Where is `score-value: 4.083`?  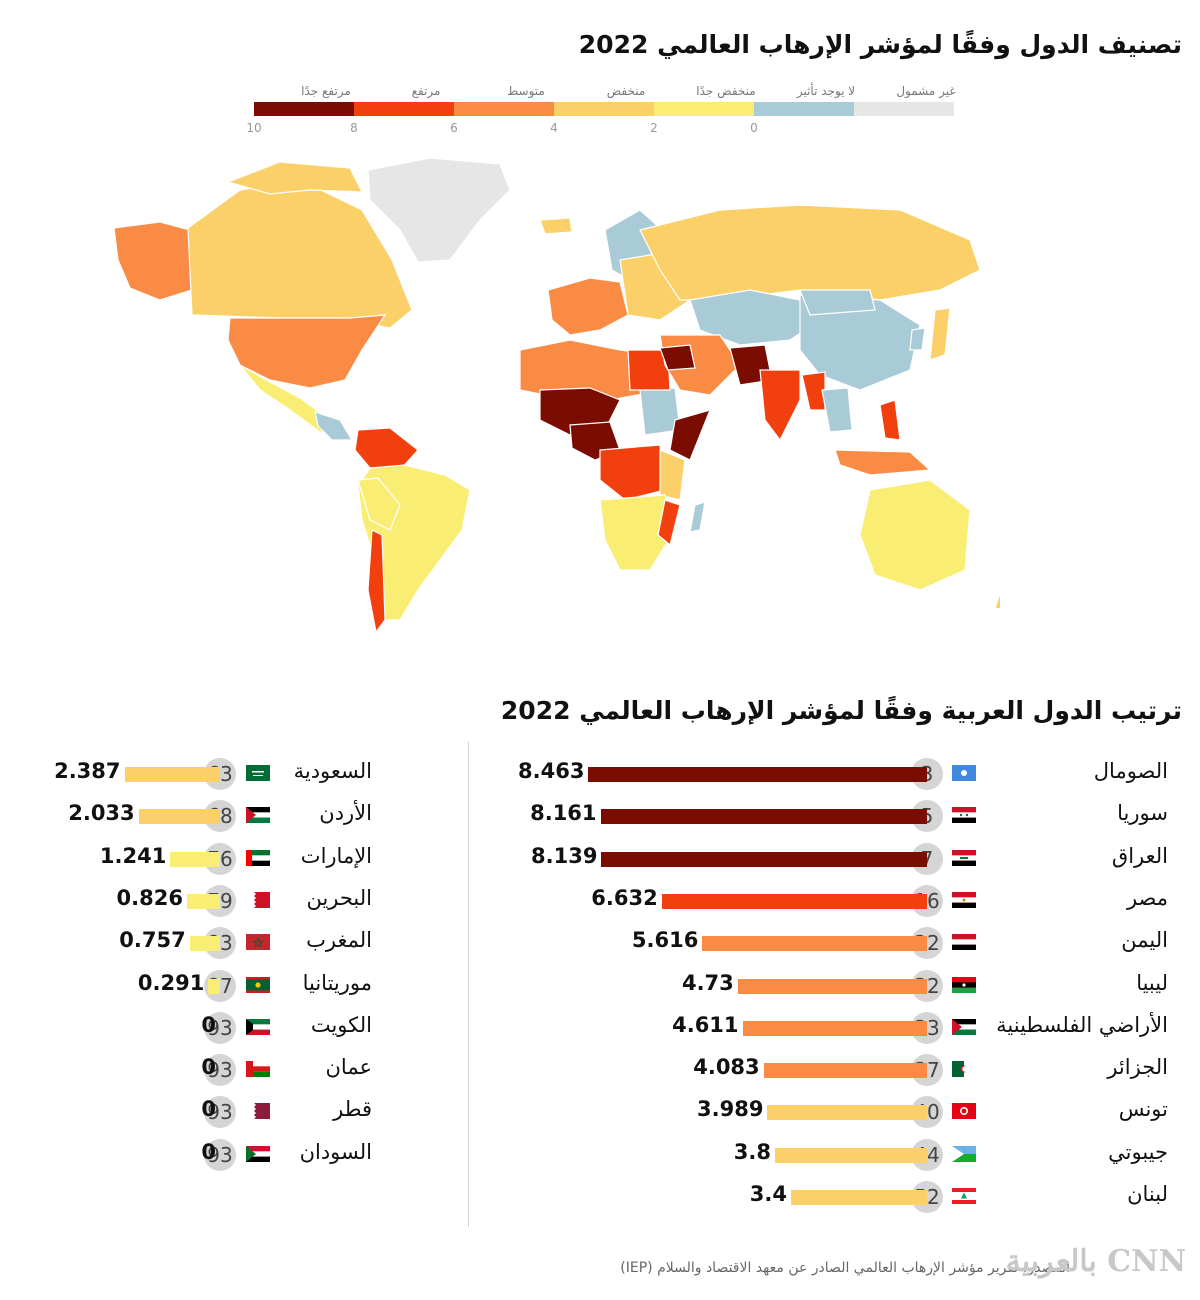 score-value: 4.083 is located at coordinates (726, 1067).